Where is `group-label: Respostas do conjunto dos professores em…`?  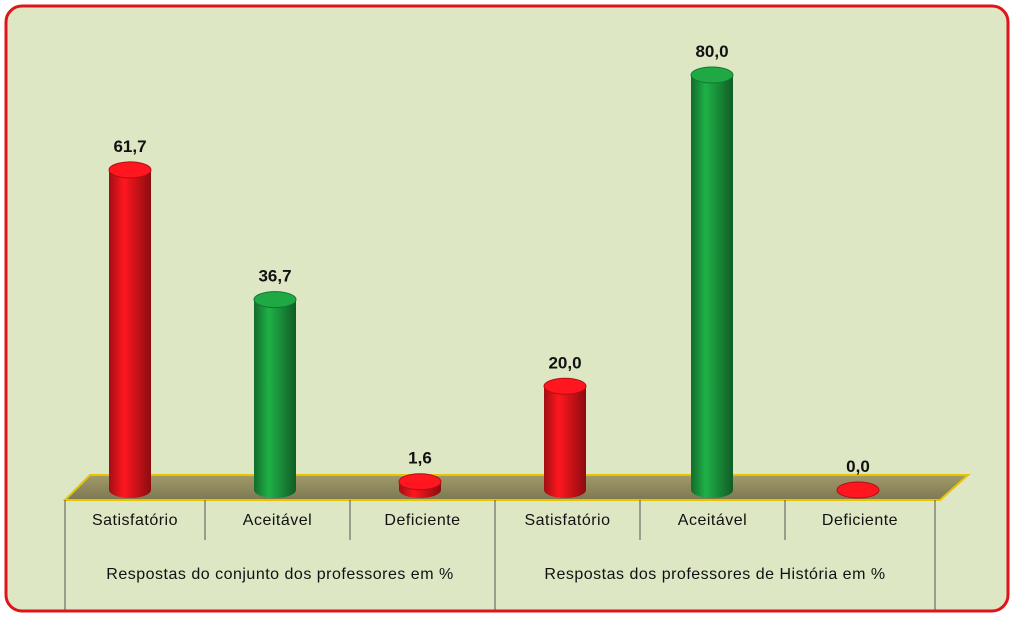 group-label: Respostas do conjunto dos professores em… is located at coordinates (280, 574).